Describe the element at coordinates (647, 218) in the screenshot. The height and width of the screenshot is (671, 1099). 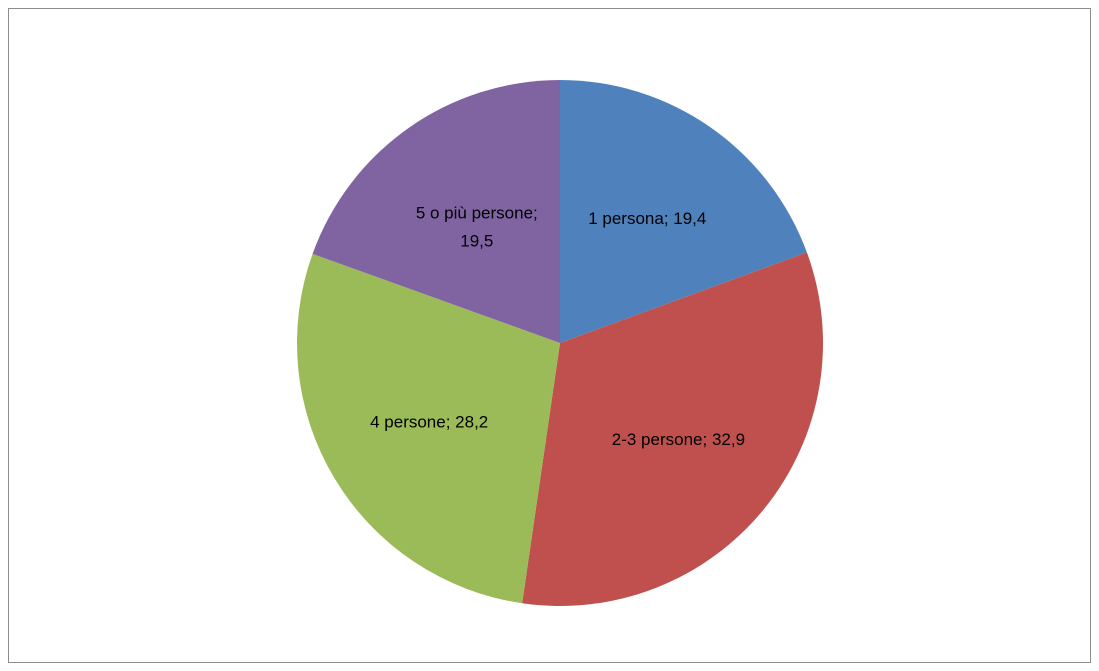
I see `pie-label-1: 1 persona; 19,4` at that location.